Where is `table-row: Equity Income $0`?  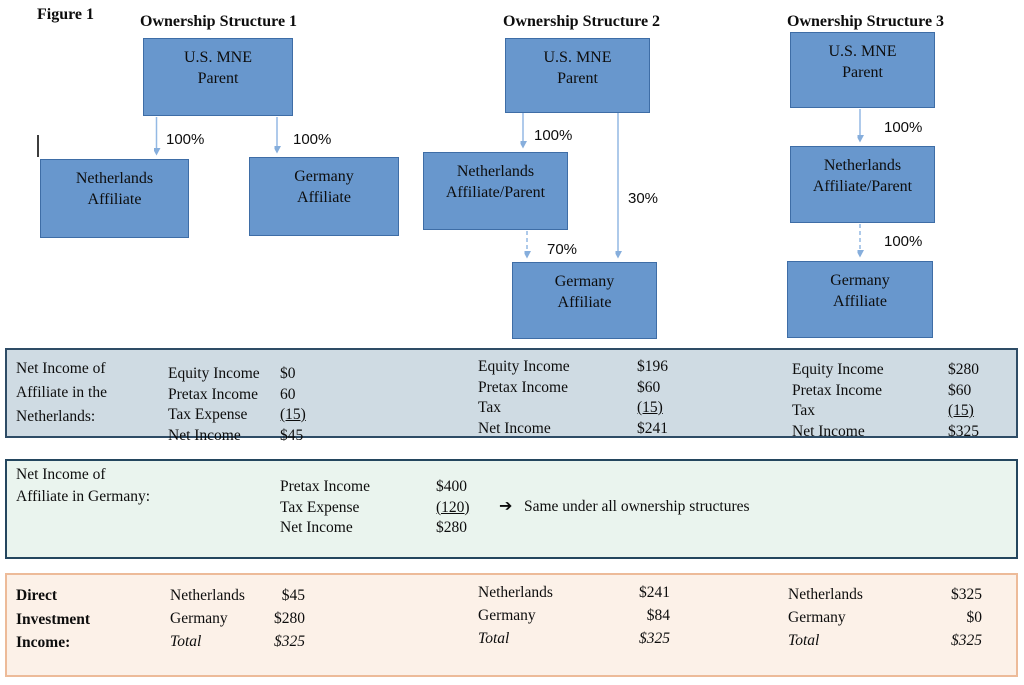 table-row: Equity Income $0 is located at coordinates (284, 374).